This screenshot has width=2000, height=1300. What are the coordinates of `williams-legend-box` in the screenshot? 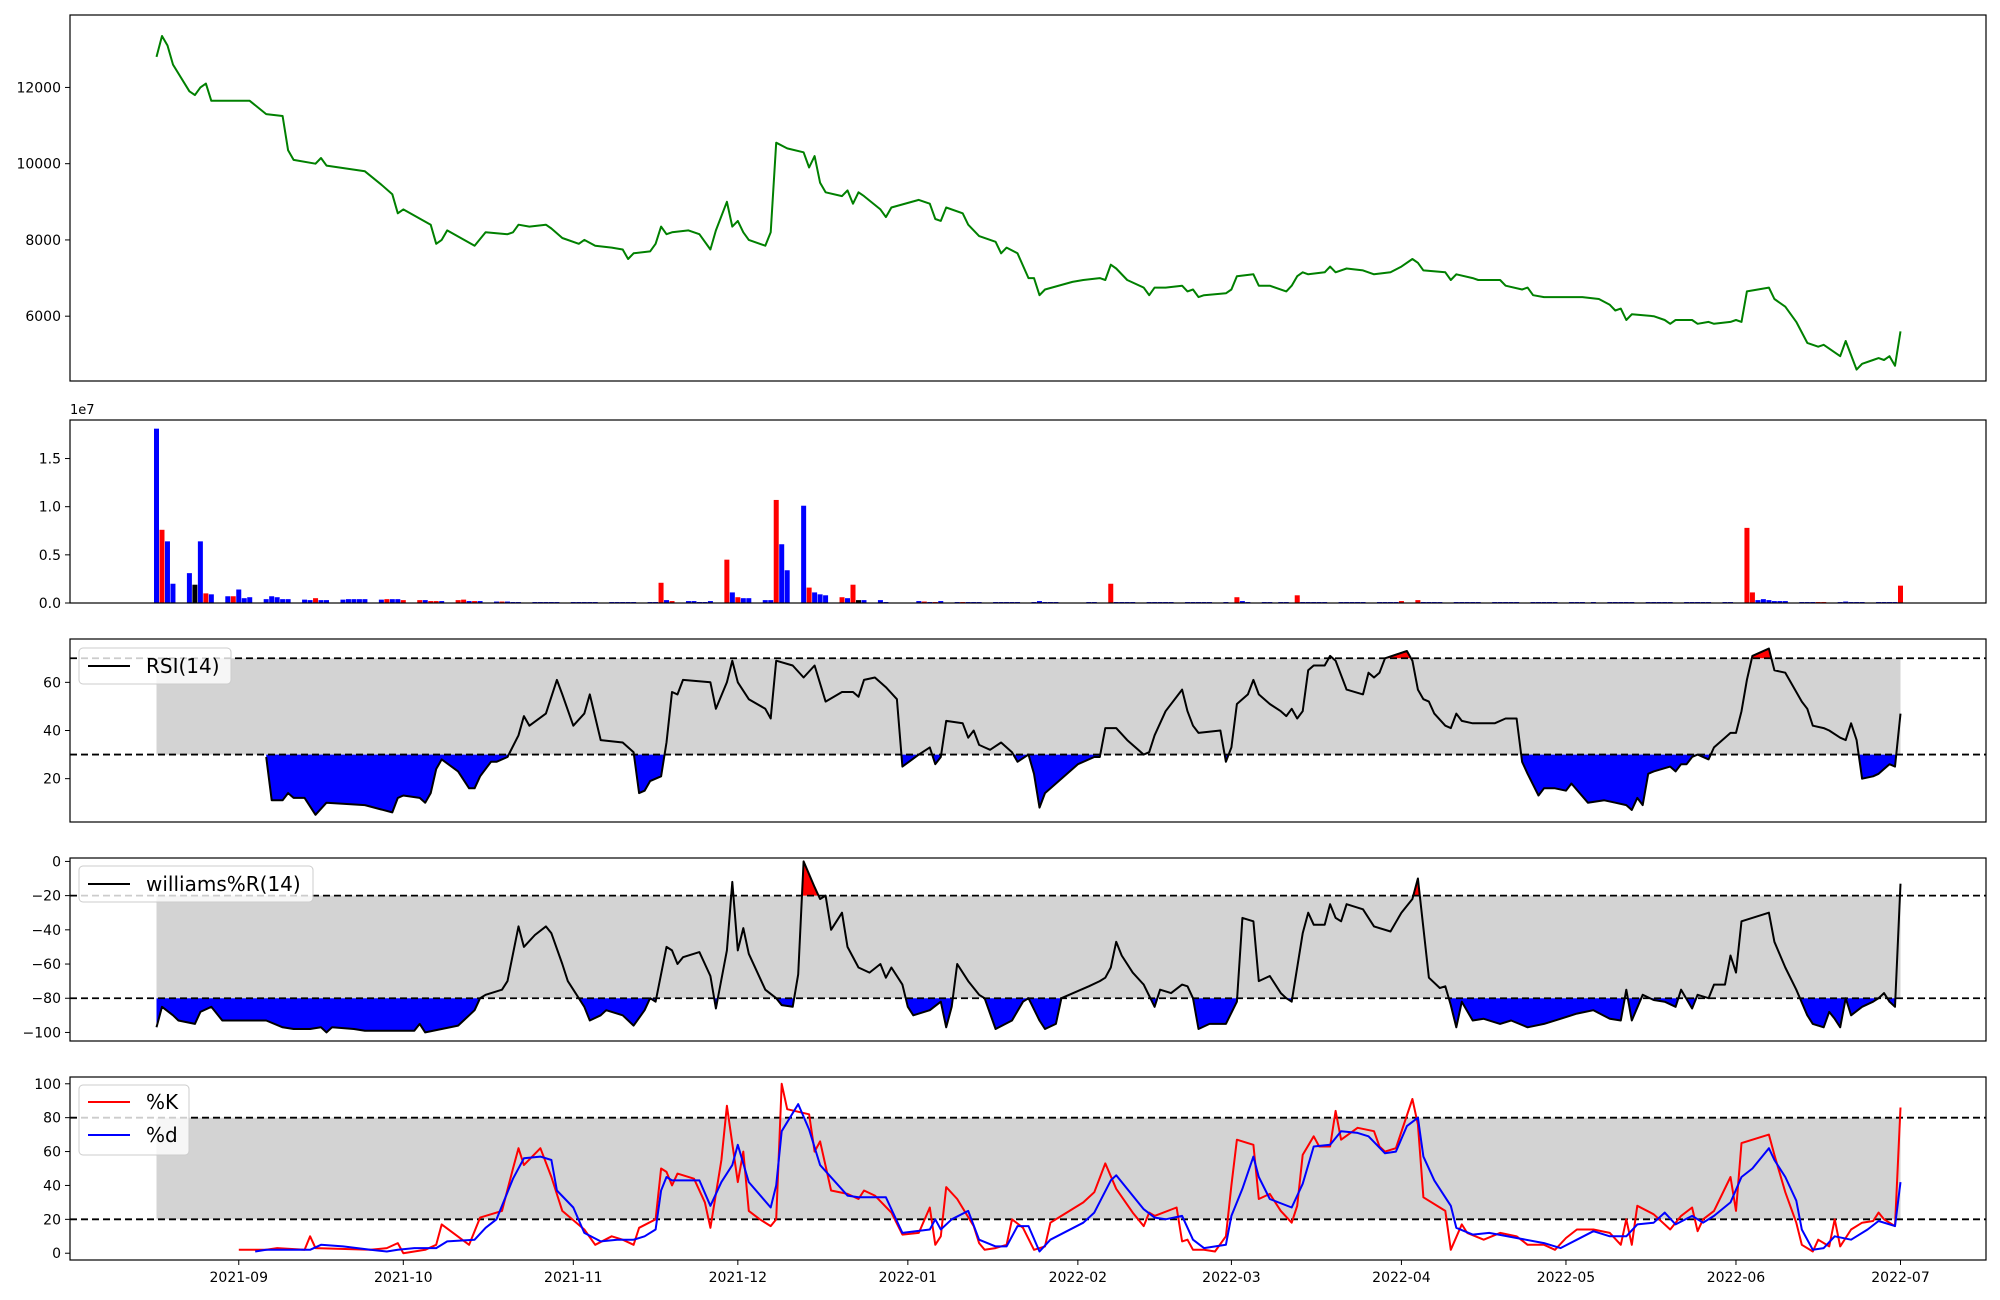 It's located at (196, 884).